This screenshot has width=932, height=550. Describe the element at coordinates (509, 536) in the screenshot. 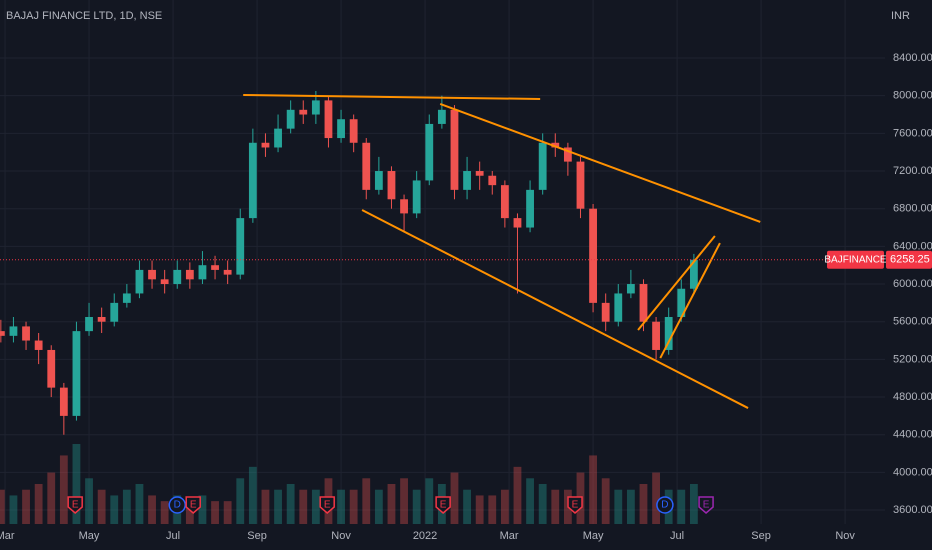

I see `x-tick-label: Mar` at that location.